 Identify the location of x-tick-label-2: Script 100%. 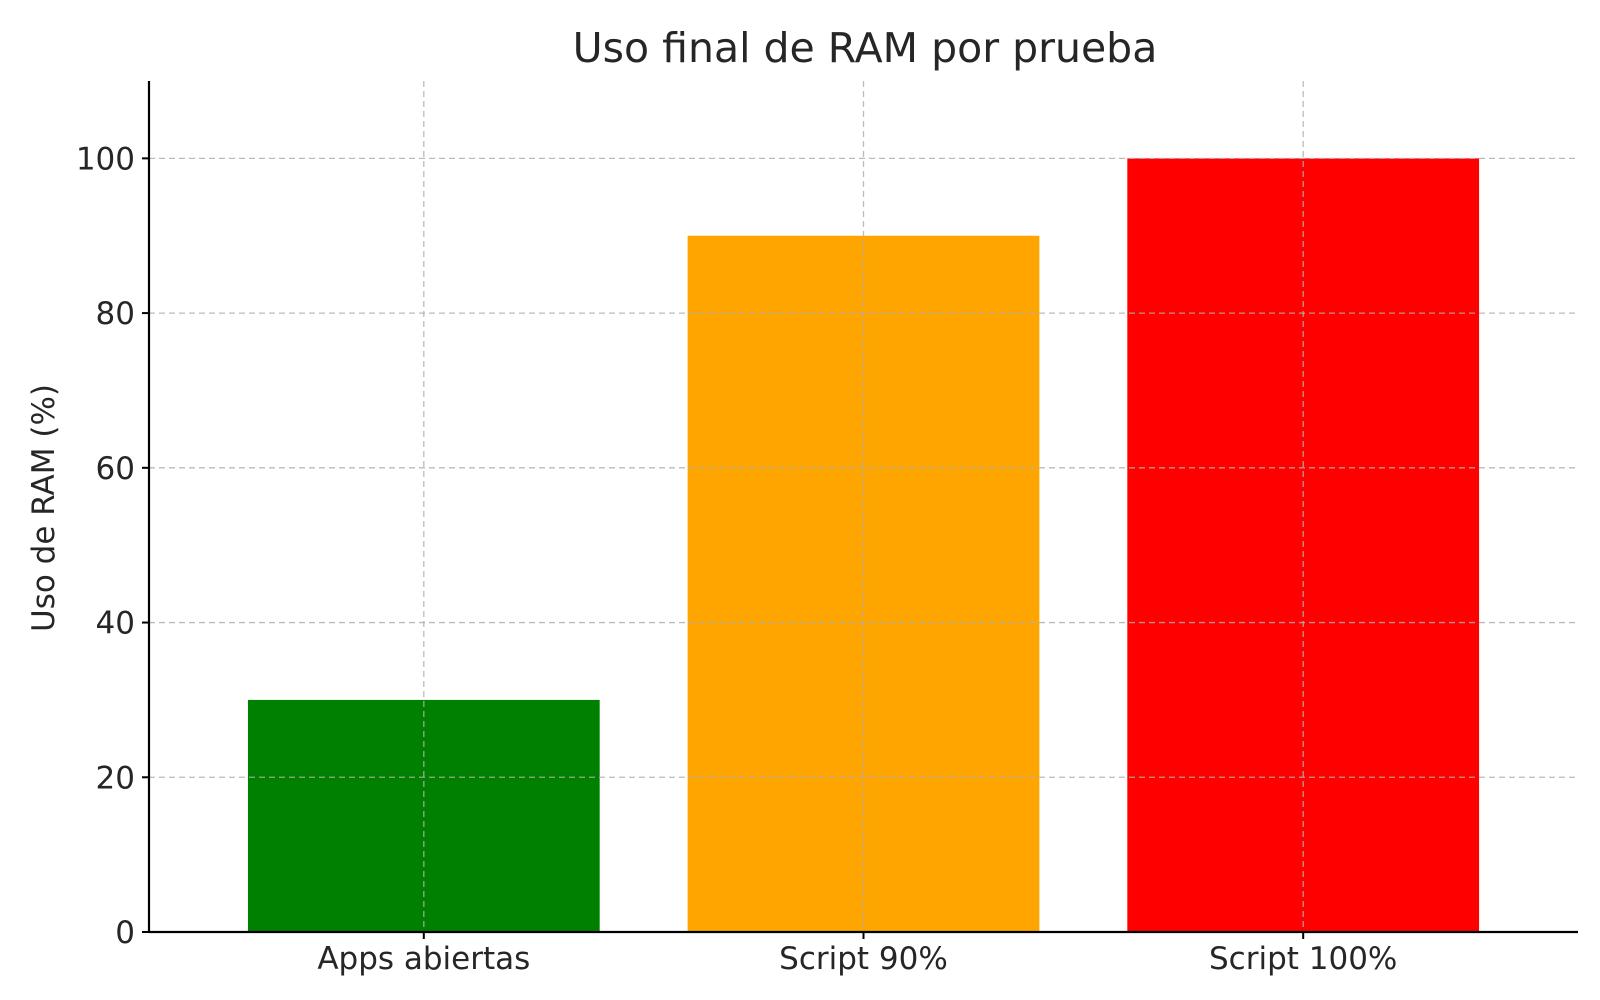
(1303, 959).